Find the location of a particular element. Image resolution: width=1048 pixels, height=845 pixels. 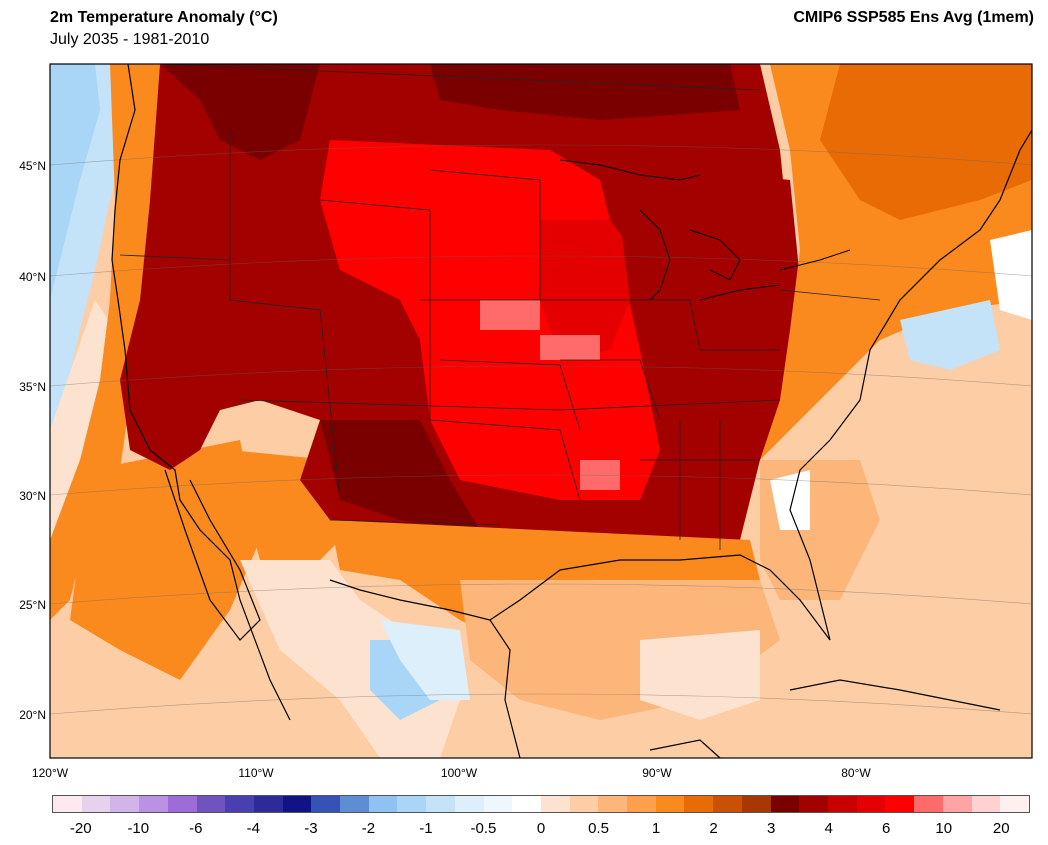

northwest-extreme-region is located at coordinates (240, 112).